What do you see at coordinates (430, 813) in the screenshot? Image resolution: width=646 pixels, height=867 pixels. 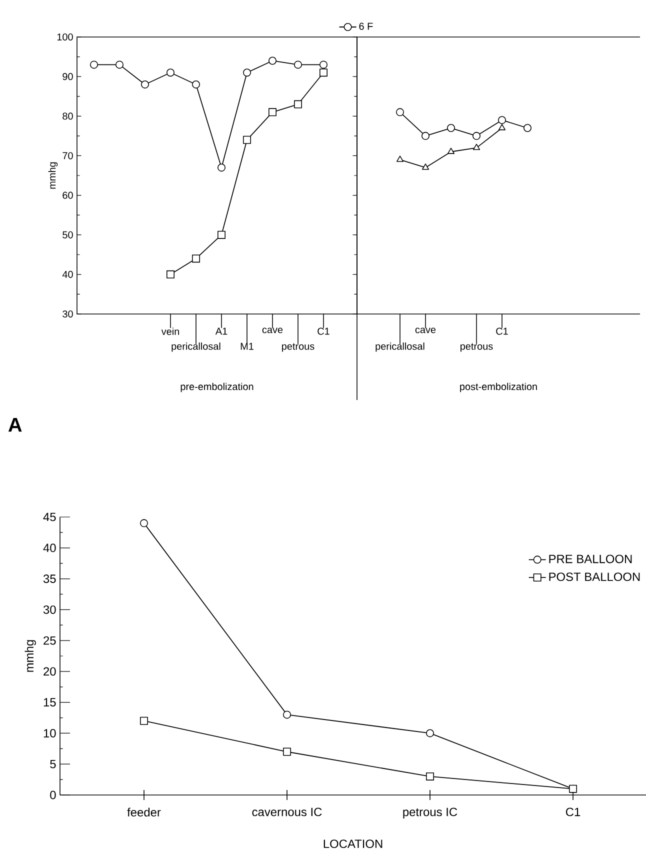 I see `x-tick-label: petrous IC` at bounding box center [430, 813].